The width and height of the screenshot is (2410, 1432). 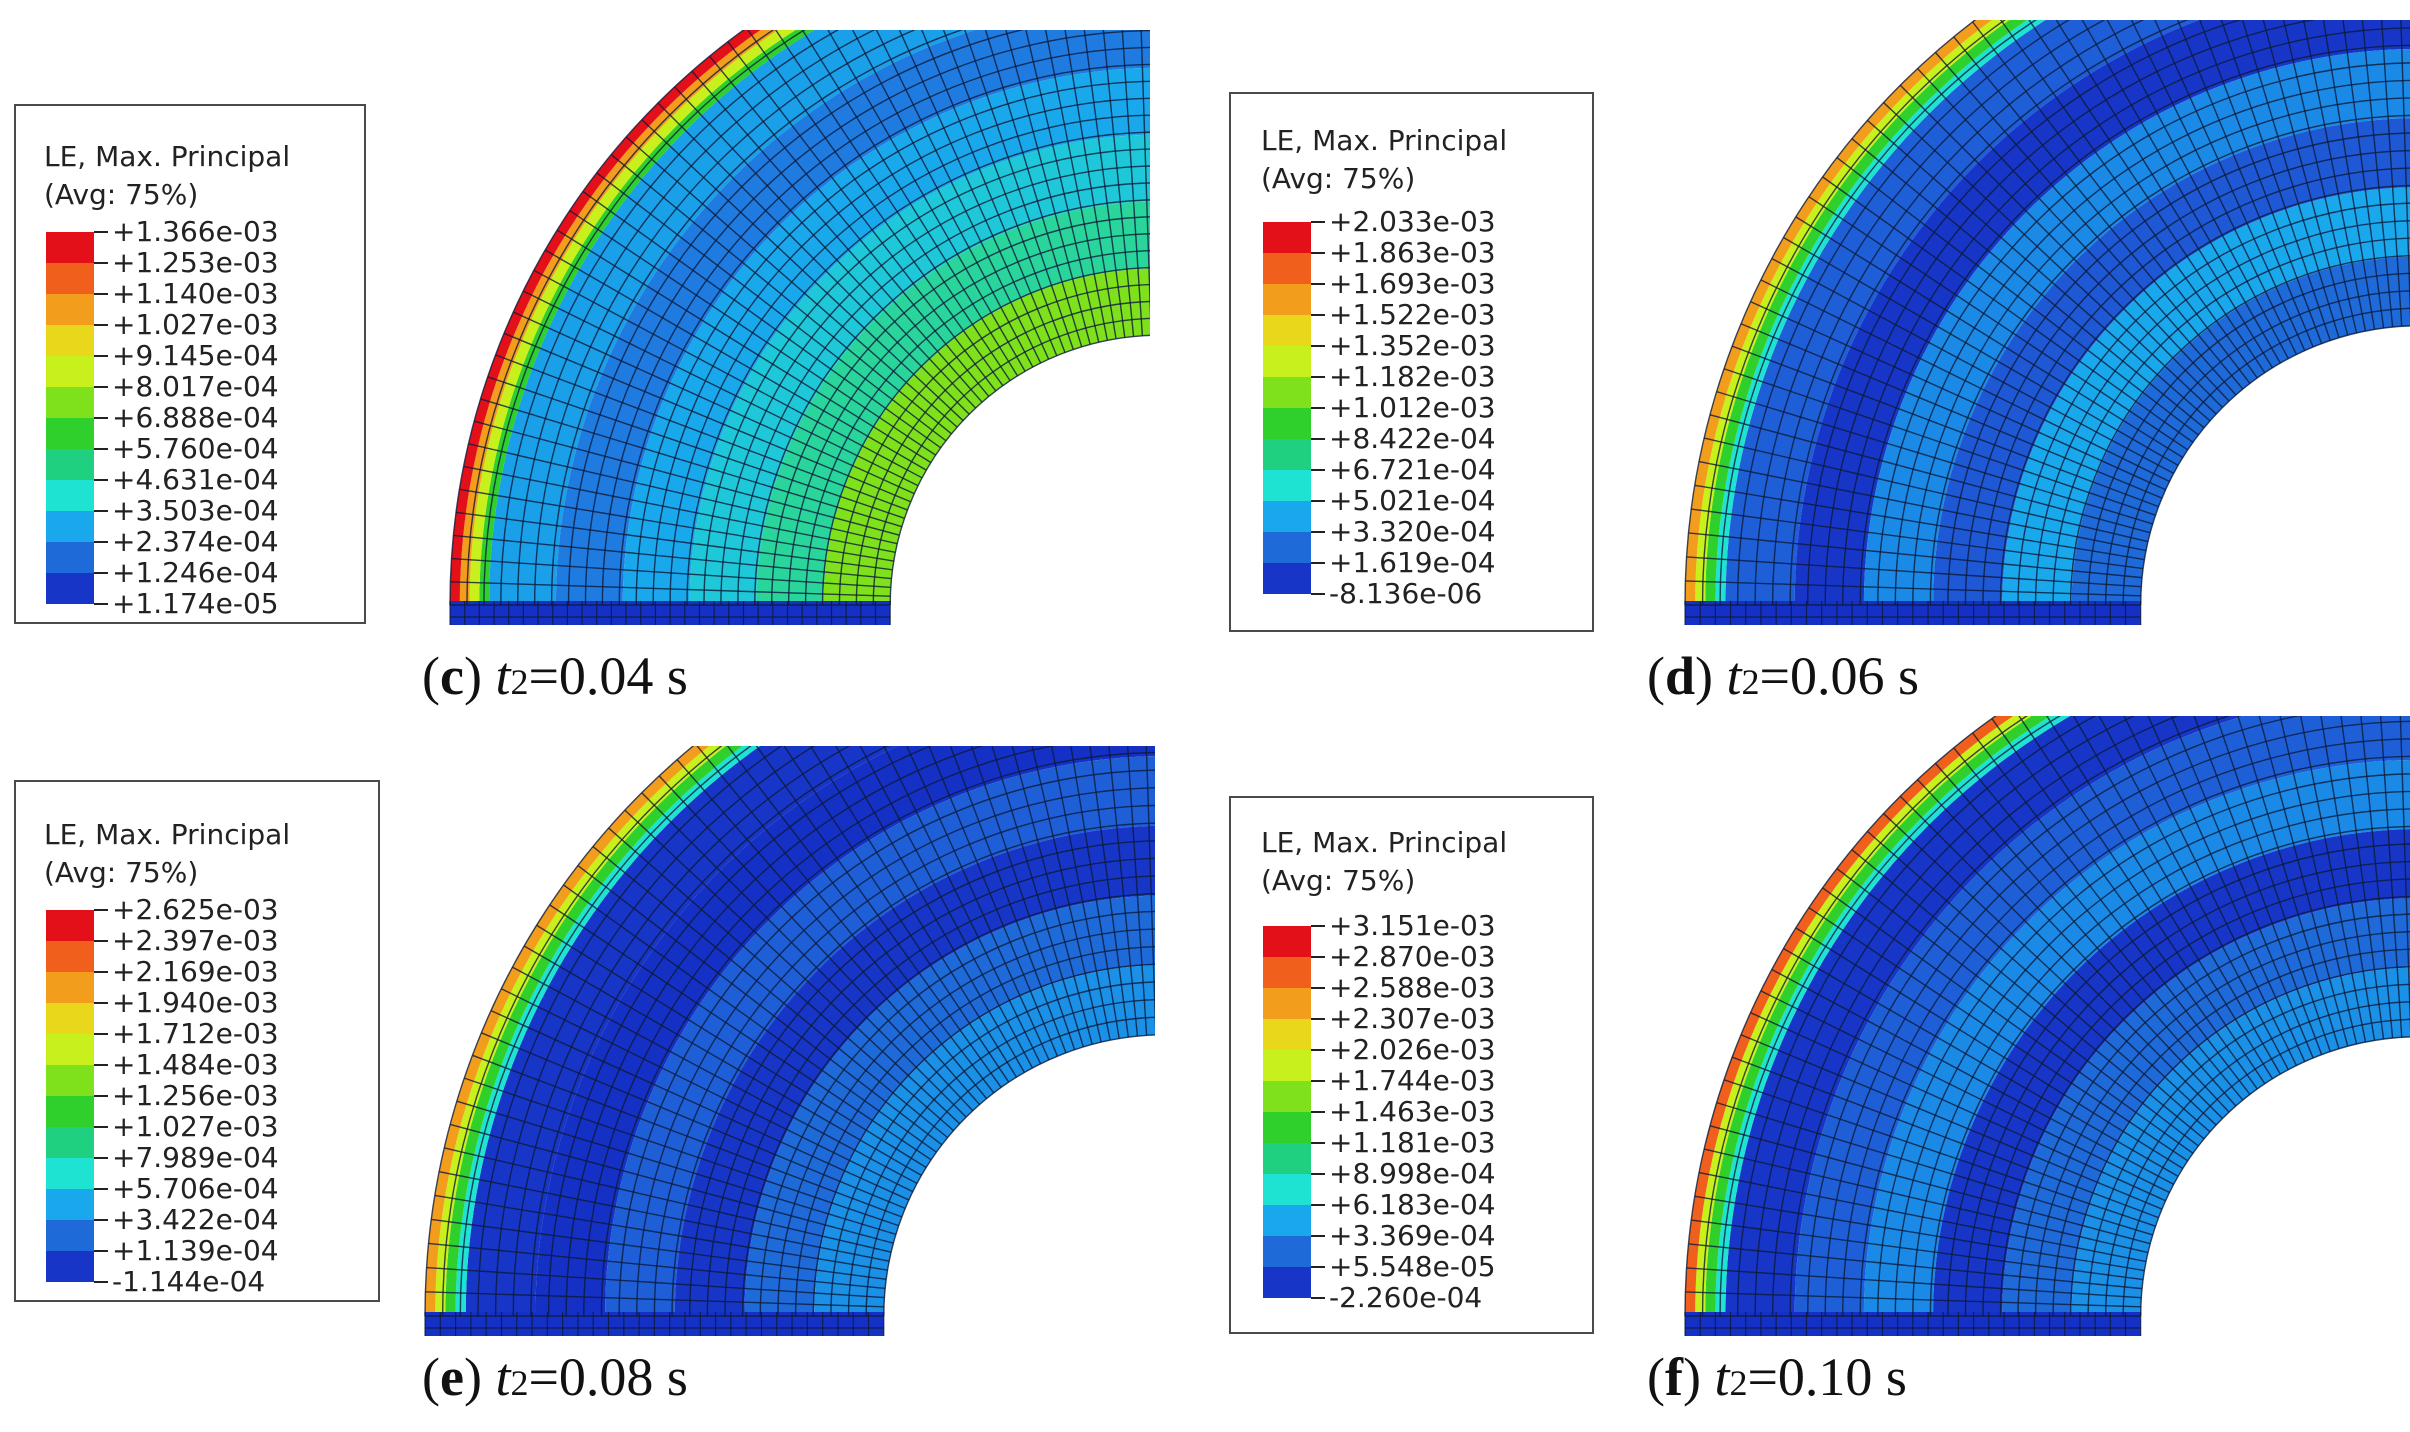 I want to click on legend-value: +5.706e-04, so click(x=195, y=1188).